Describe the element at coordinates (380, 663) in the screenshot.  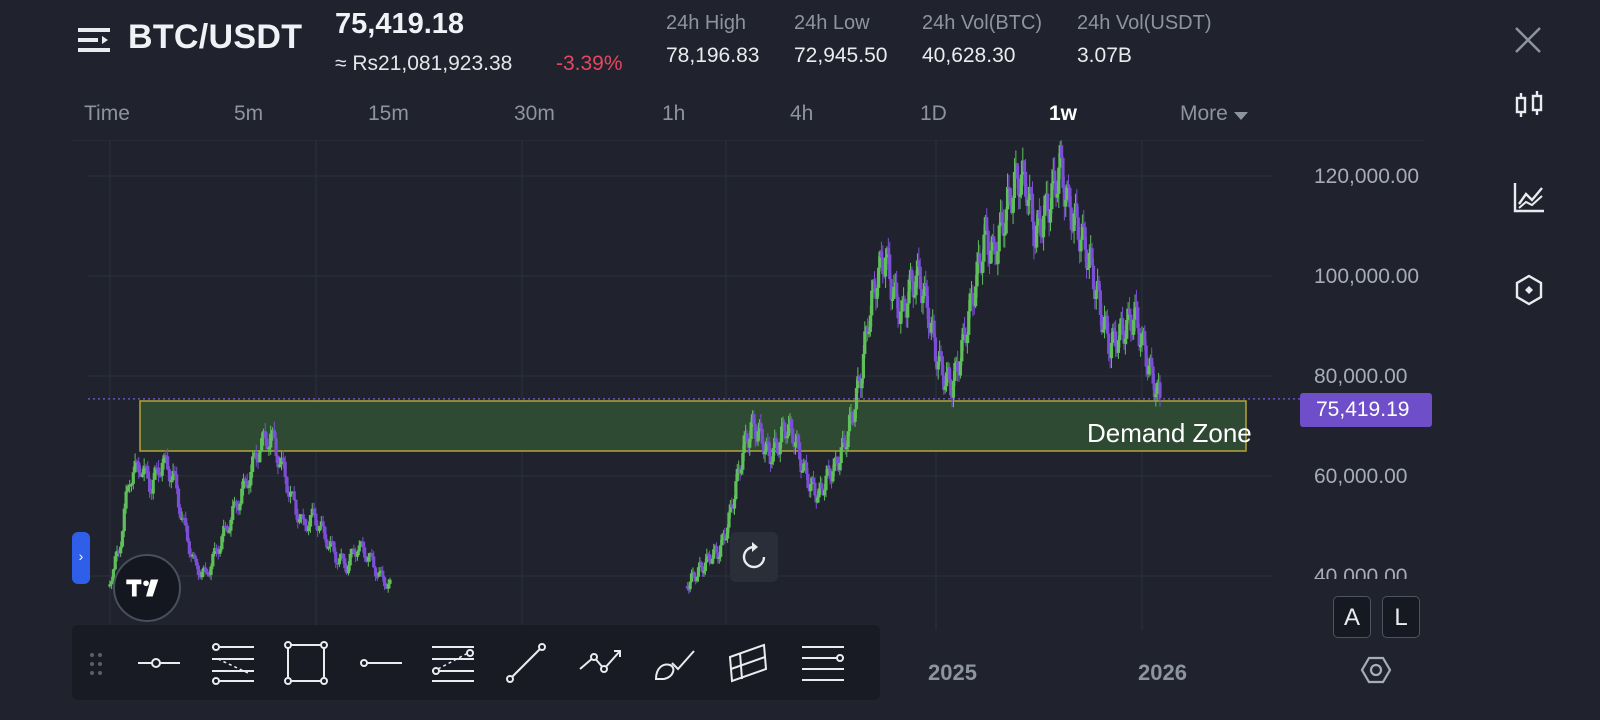
I see `horizontal-line-icon` at that location.